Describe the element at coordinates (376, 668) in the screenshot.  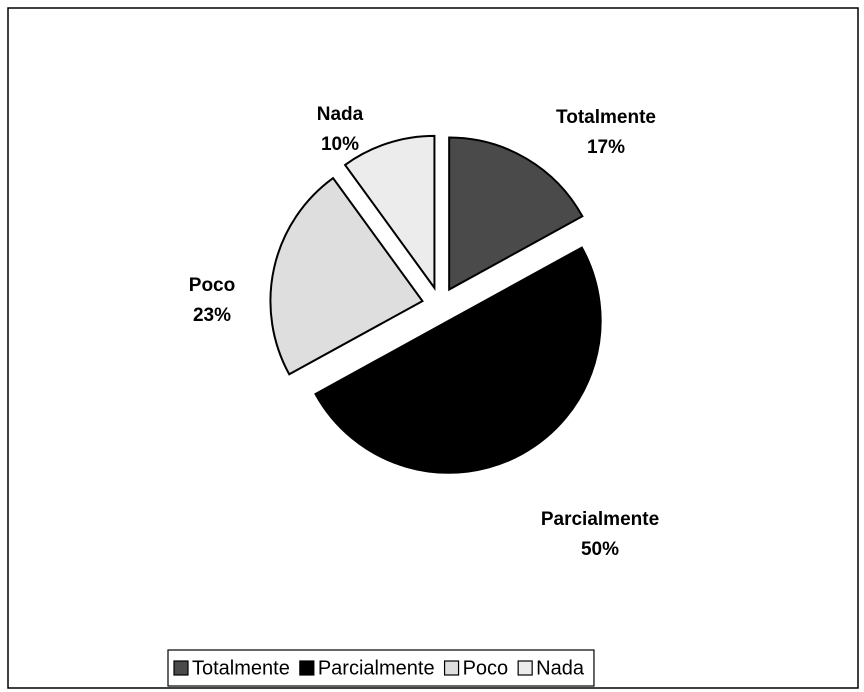
I see `legend-label: Parcialmente` at that location.